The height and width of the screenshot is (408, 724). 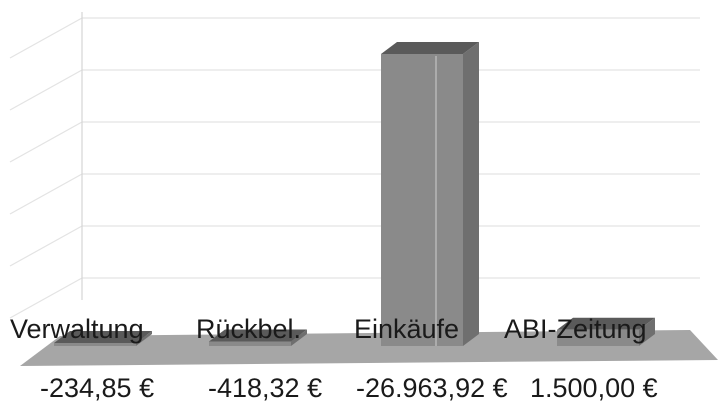 I want to click on category-label: Verwaltung, so click(x=77, y=329).